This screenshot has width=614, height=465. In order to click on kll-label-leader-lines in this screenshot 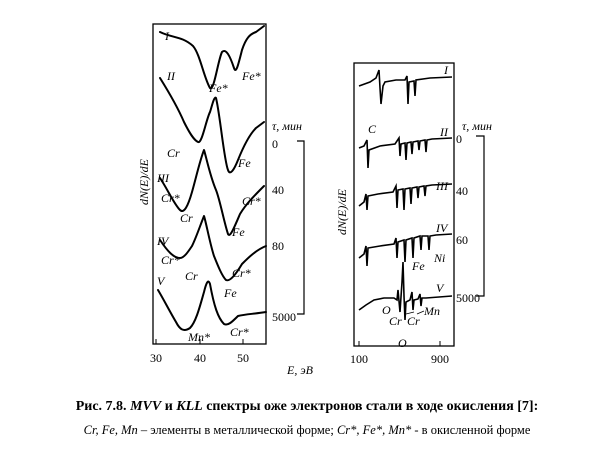, I will do `click(415, 312)`.